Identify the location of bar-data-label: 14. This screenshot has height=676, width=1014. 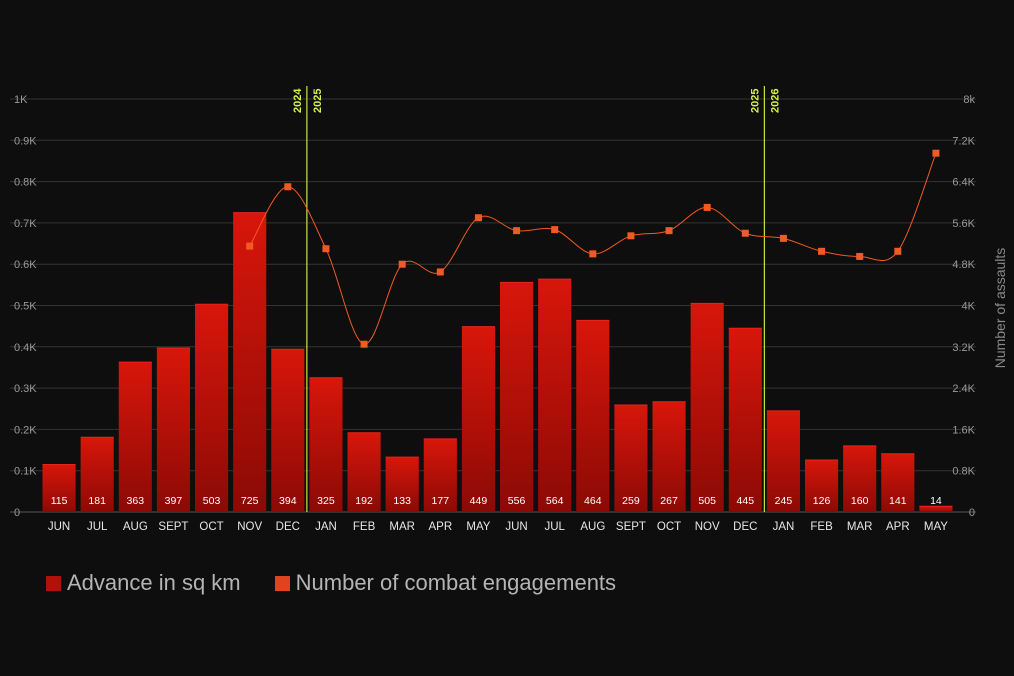
(936, 501).